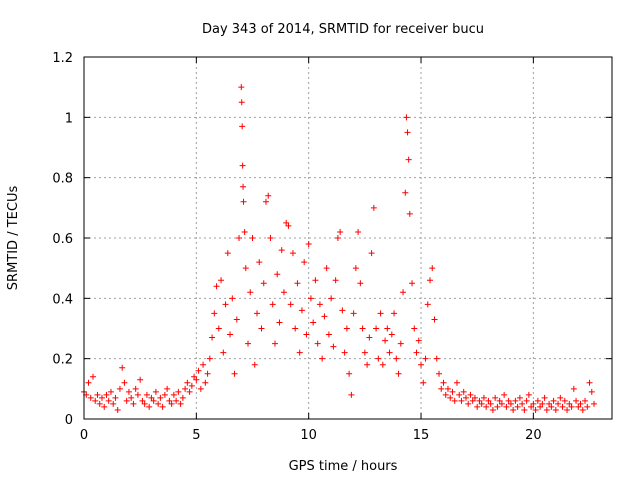 Image resolution: width=640 pixels, height=480 pixels. What do you see at coordinates (62, 360) in the screenshot?
I see `y-tick-label: 0.2` at bounding box center [62, 360].